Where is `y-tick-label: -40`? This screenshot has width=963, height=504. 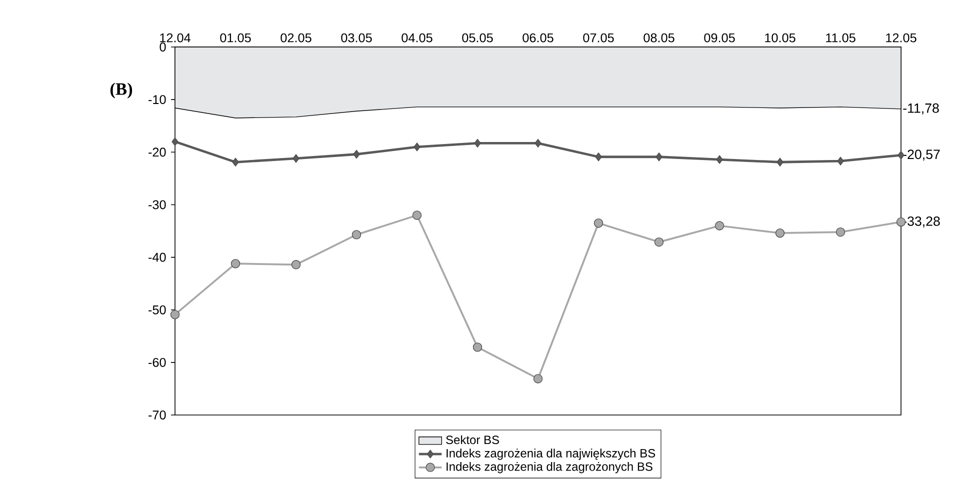 y-tick-label: -40 is located at coordinates (157, 257).